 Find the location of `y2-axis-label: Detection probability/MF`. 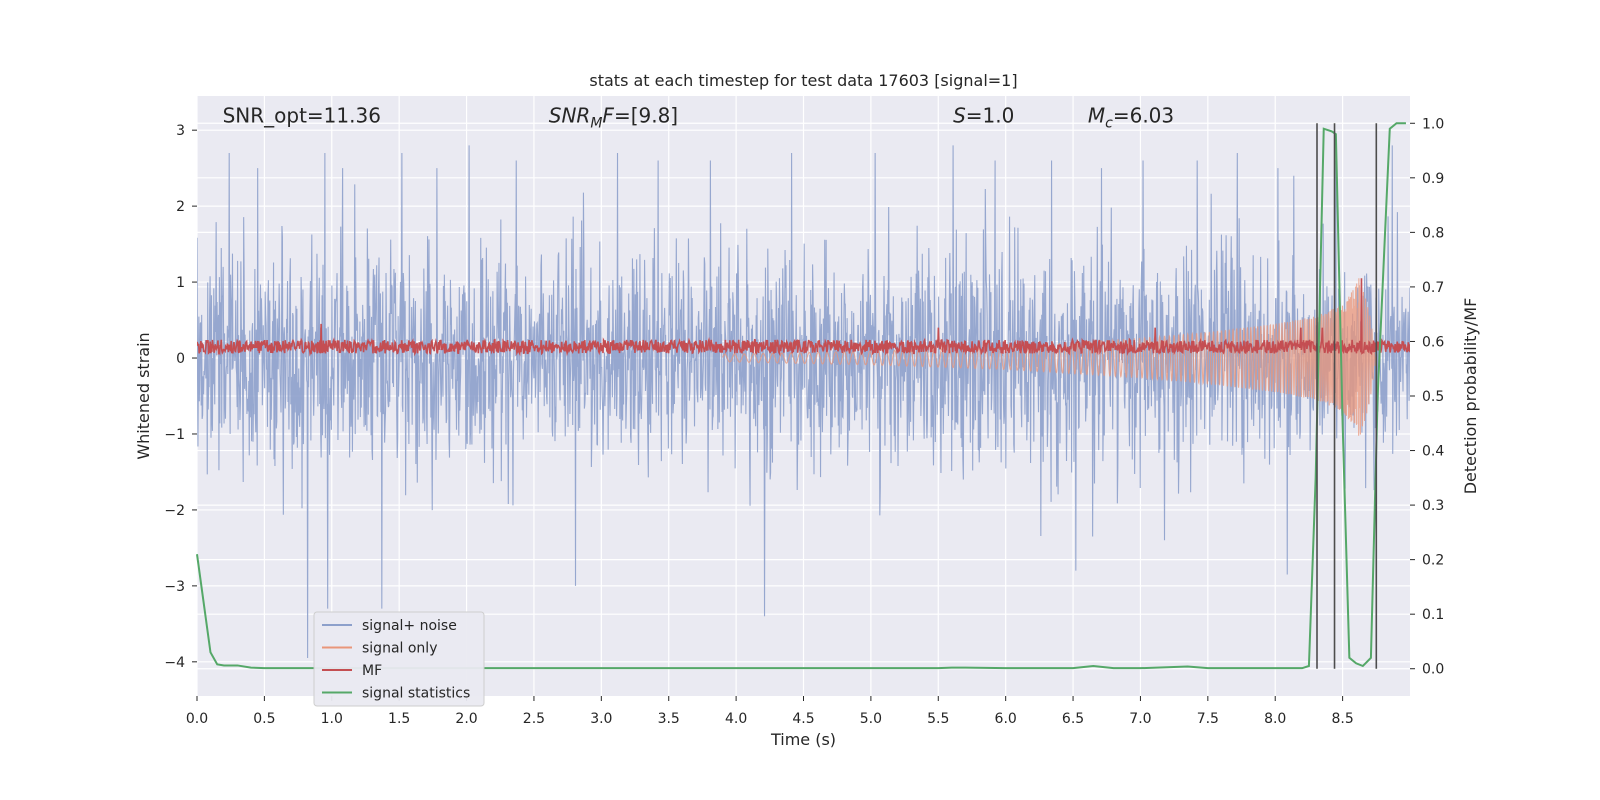

y2-axis-label: Detection probability/MF is located at coordinates (1470, 396).